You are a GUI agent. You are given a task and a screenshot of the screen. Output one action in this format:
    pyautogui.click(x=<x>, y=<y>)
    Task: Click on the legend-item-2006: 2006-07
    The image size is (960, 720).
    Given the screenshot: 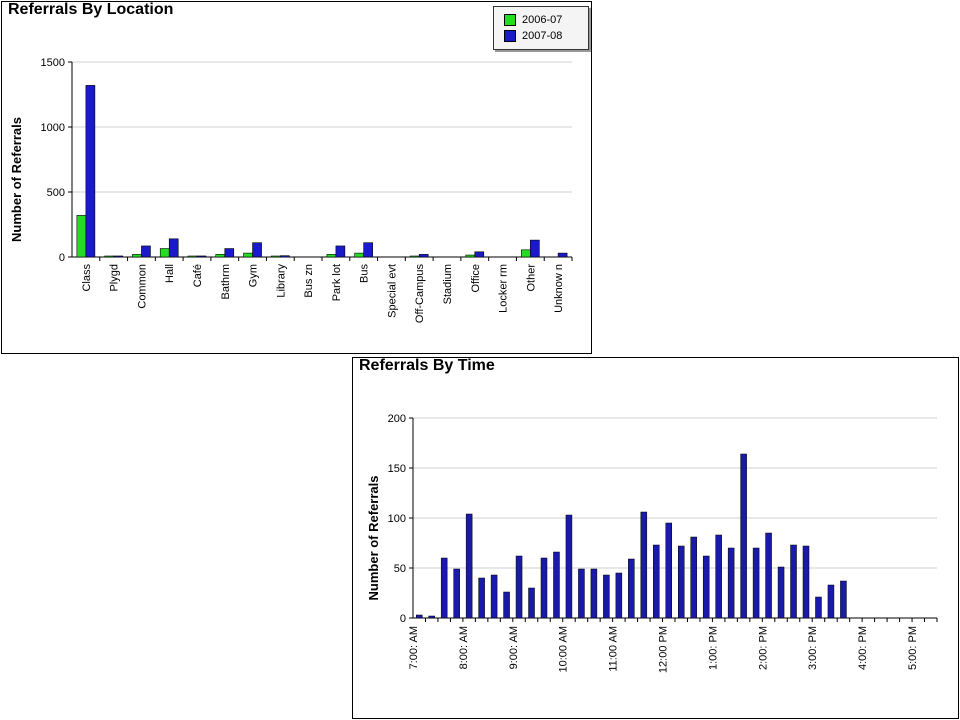 What is the action you would take?
    pyautogui.click(x=533, y=20)
    